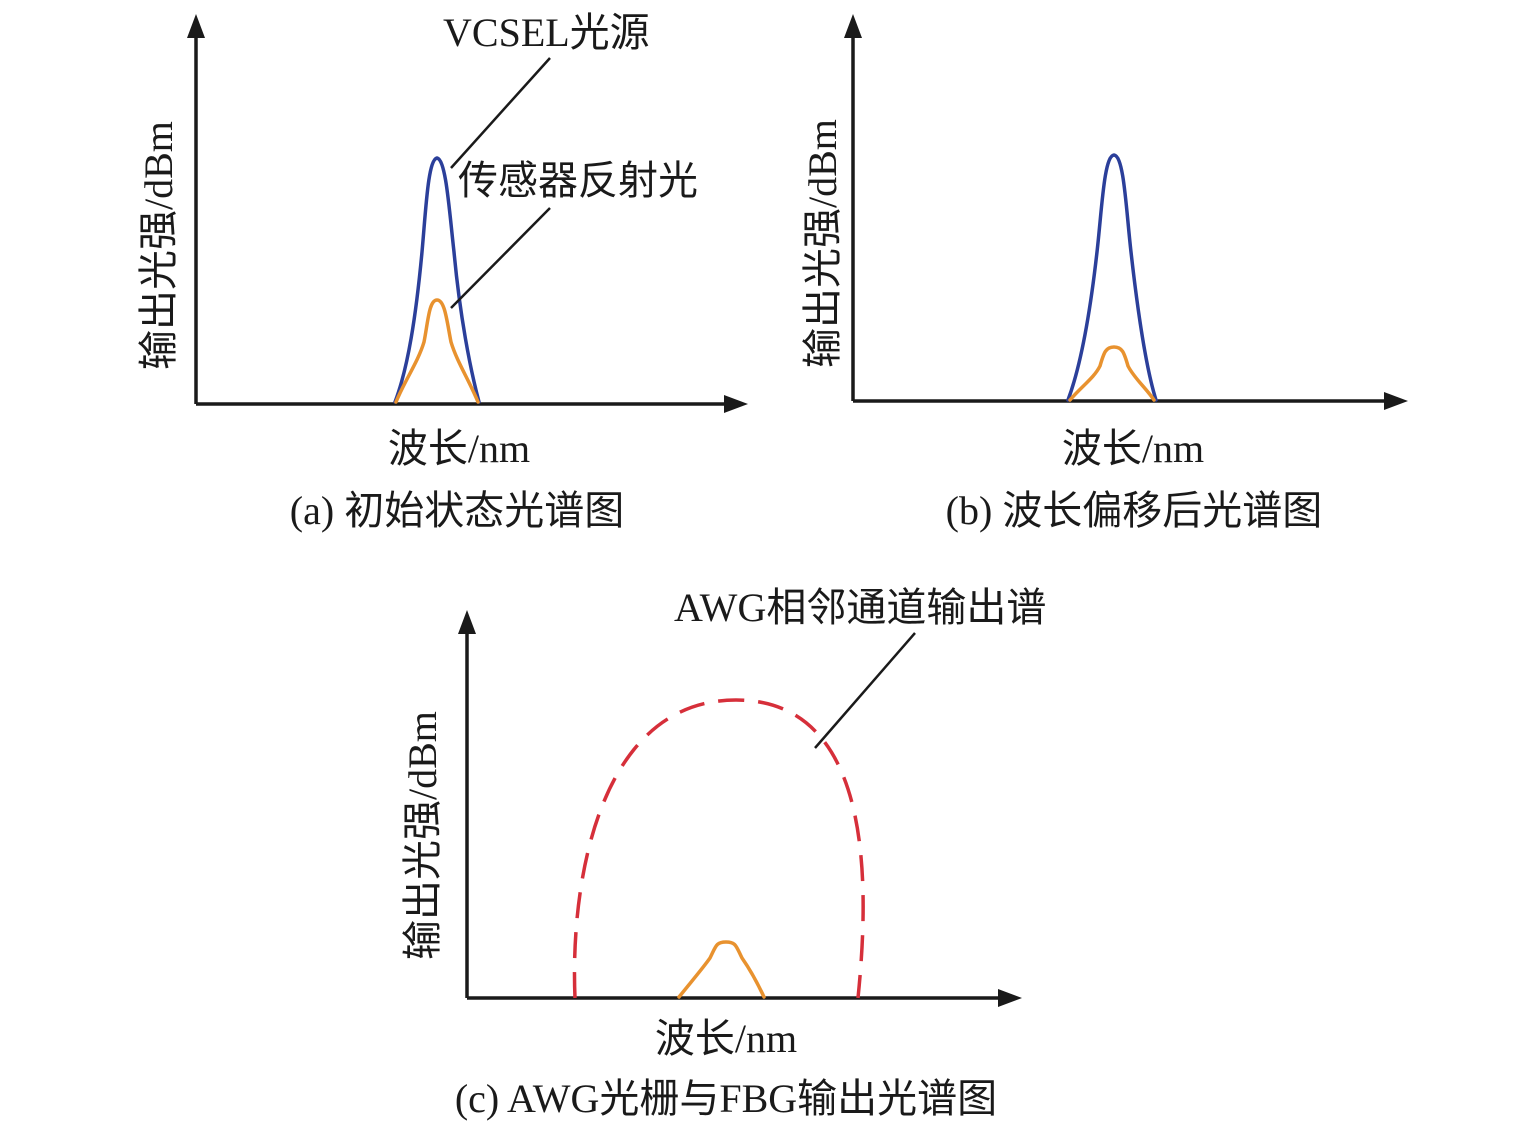  Describe the element at coordinates (500, 258) in the screenshot. I see `panel-a-reflected-leader` at that location.